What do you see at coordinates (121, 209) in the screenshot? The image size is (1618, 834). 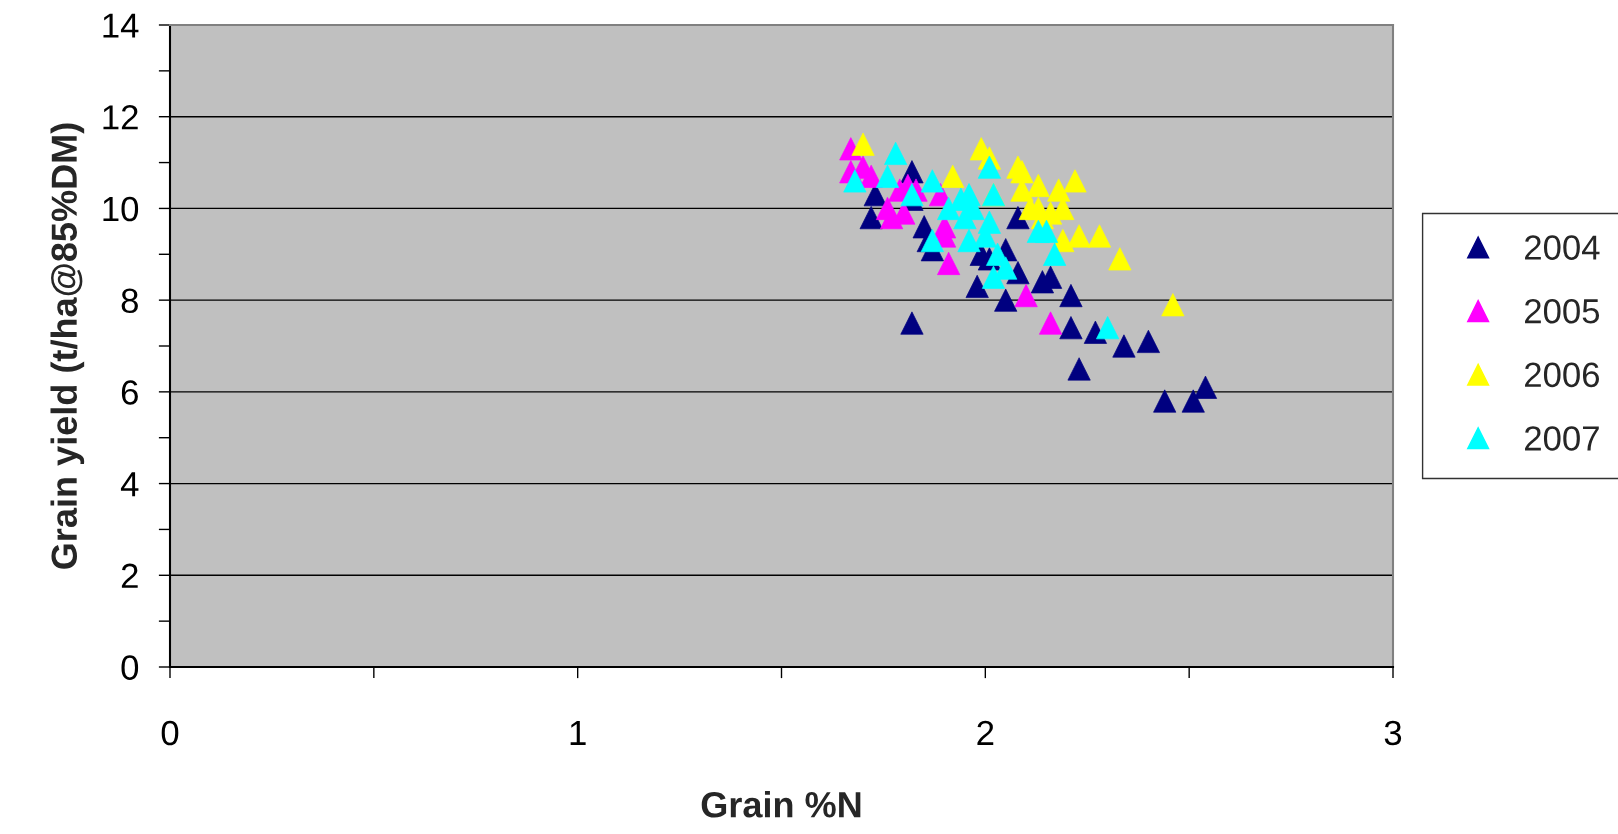 I see `y-tick-label: 10` at bounding box center [121, 209].